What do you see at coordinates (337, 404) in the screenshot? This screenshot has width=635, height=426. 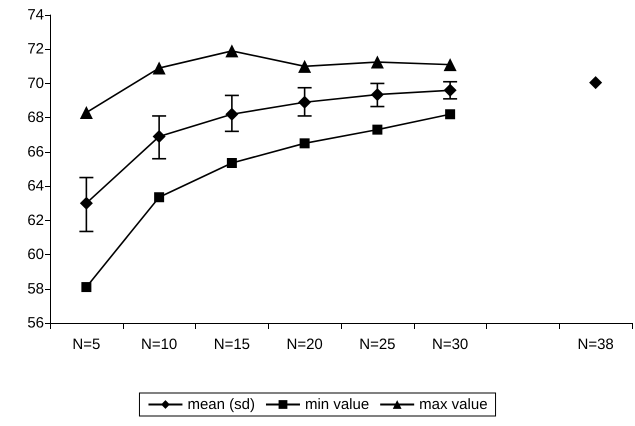 I see `legend-label: min value` at bounding box center [337, 404].